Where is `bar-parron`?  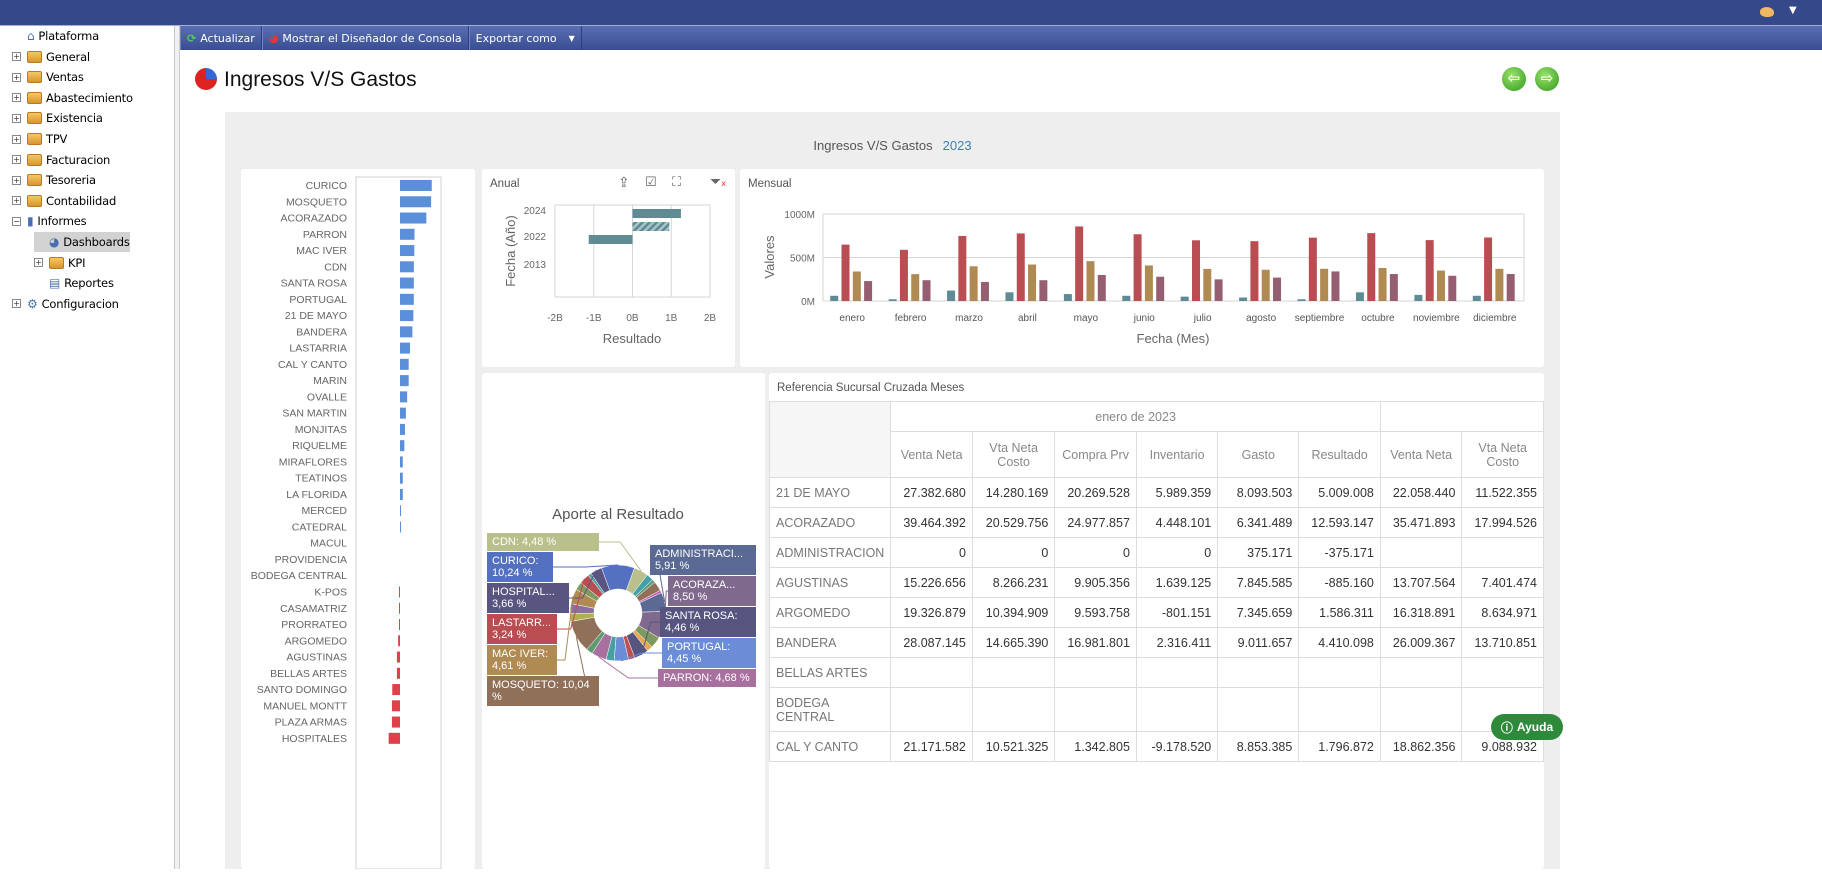
bar-parron is located at coordinates (407, 234).